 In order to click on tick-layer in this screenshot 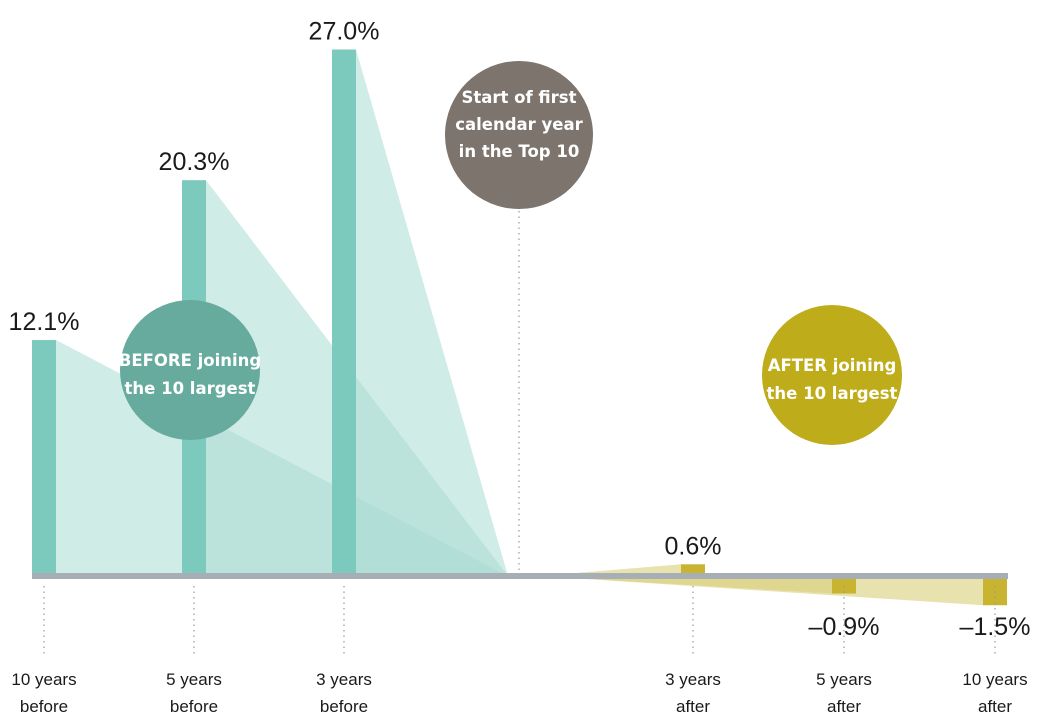, I will do `click(520, 614)`.